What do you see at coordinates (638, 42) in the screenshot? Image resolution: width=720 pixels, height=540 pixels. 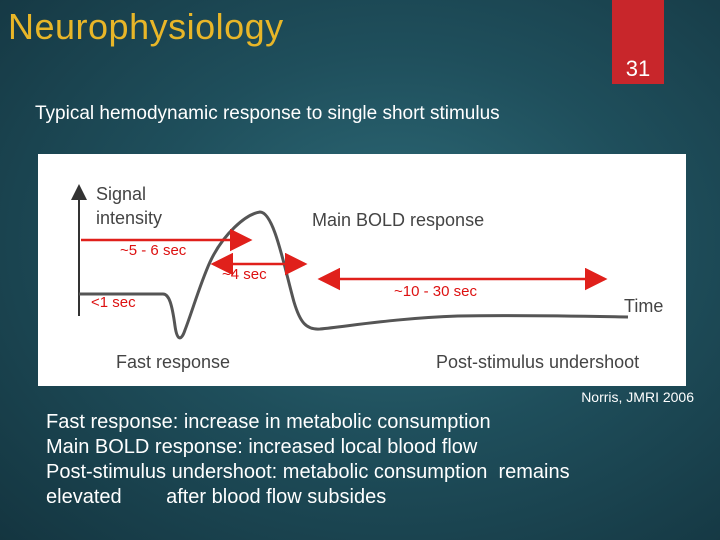 I see `page-number-badge: 31` at bounding box center [638, 42].